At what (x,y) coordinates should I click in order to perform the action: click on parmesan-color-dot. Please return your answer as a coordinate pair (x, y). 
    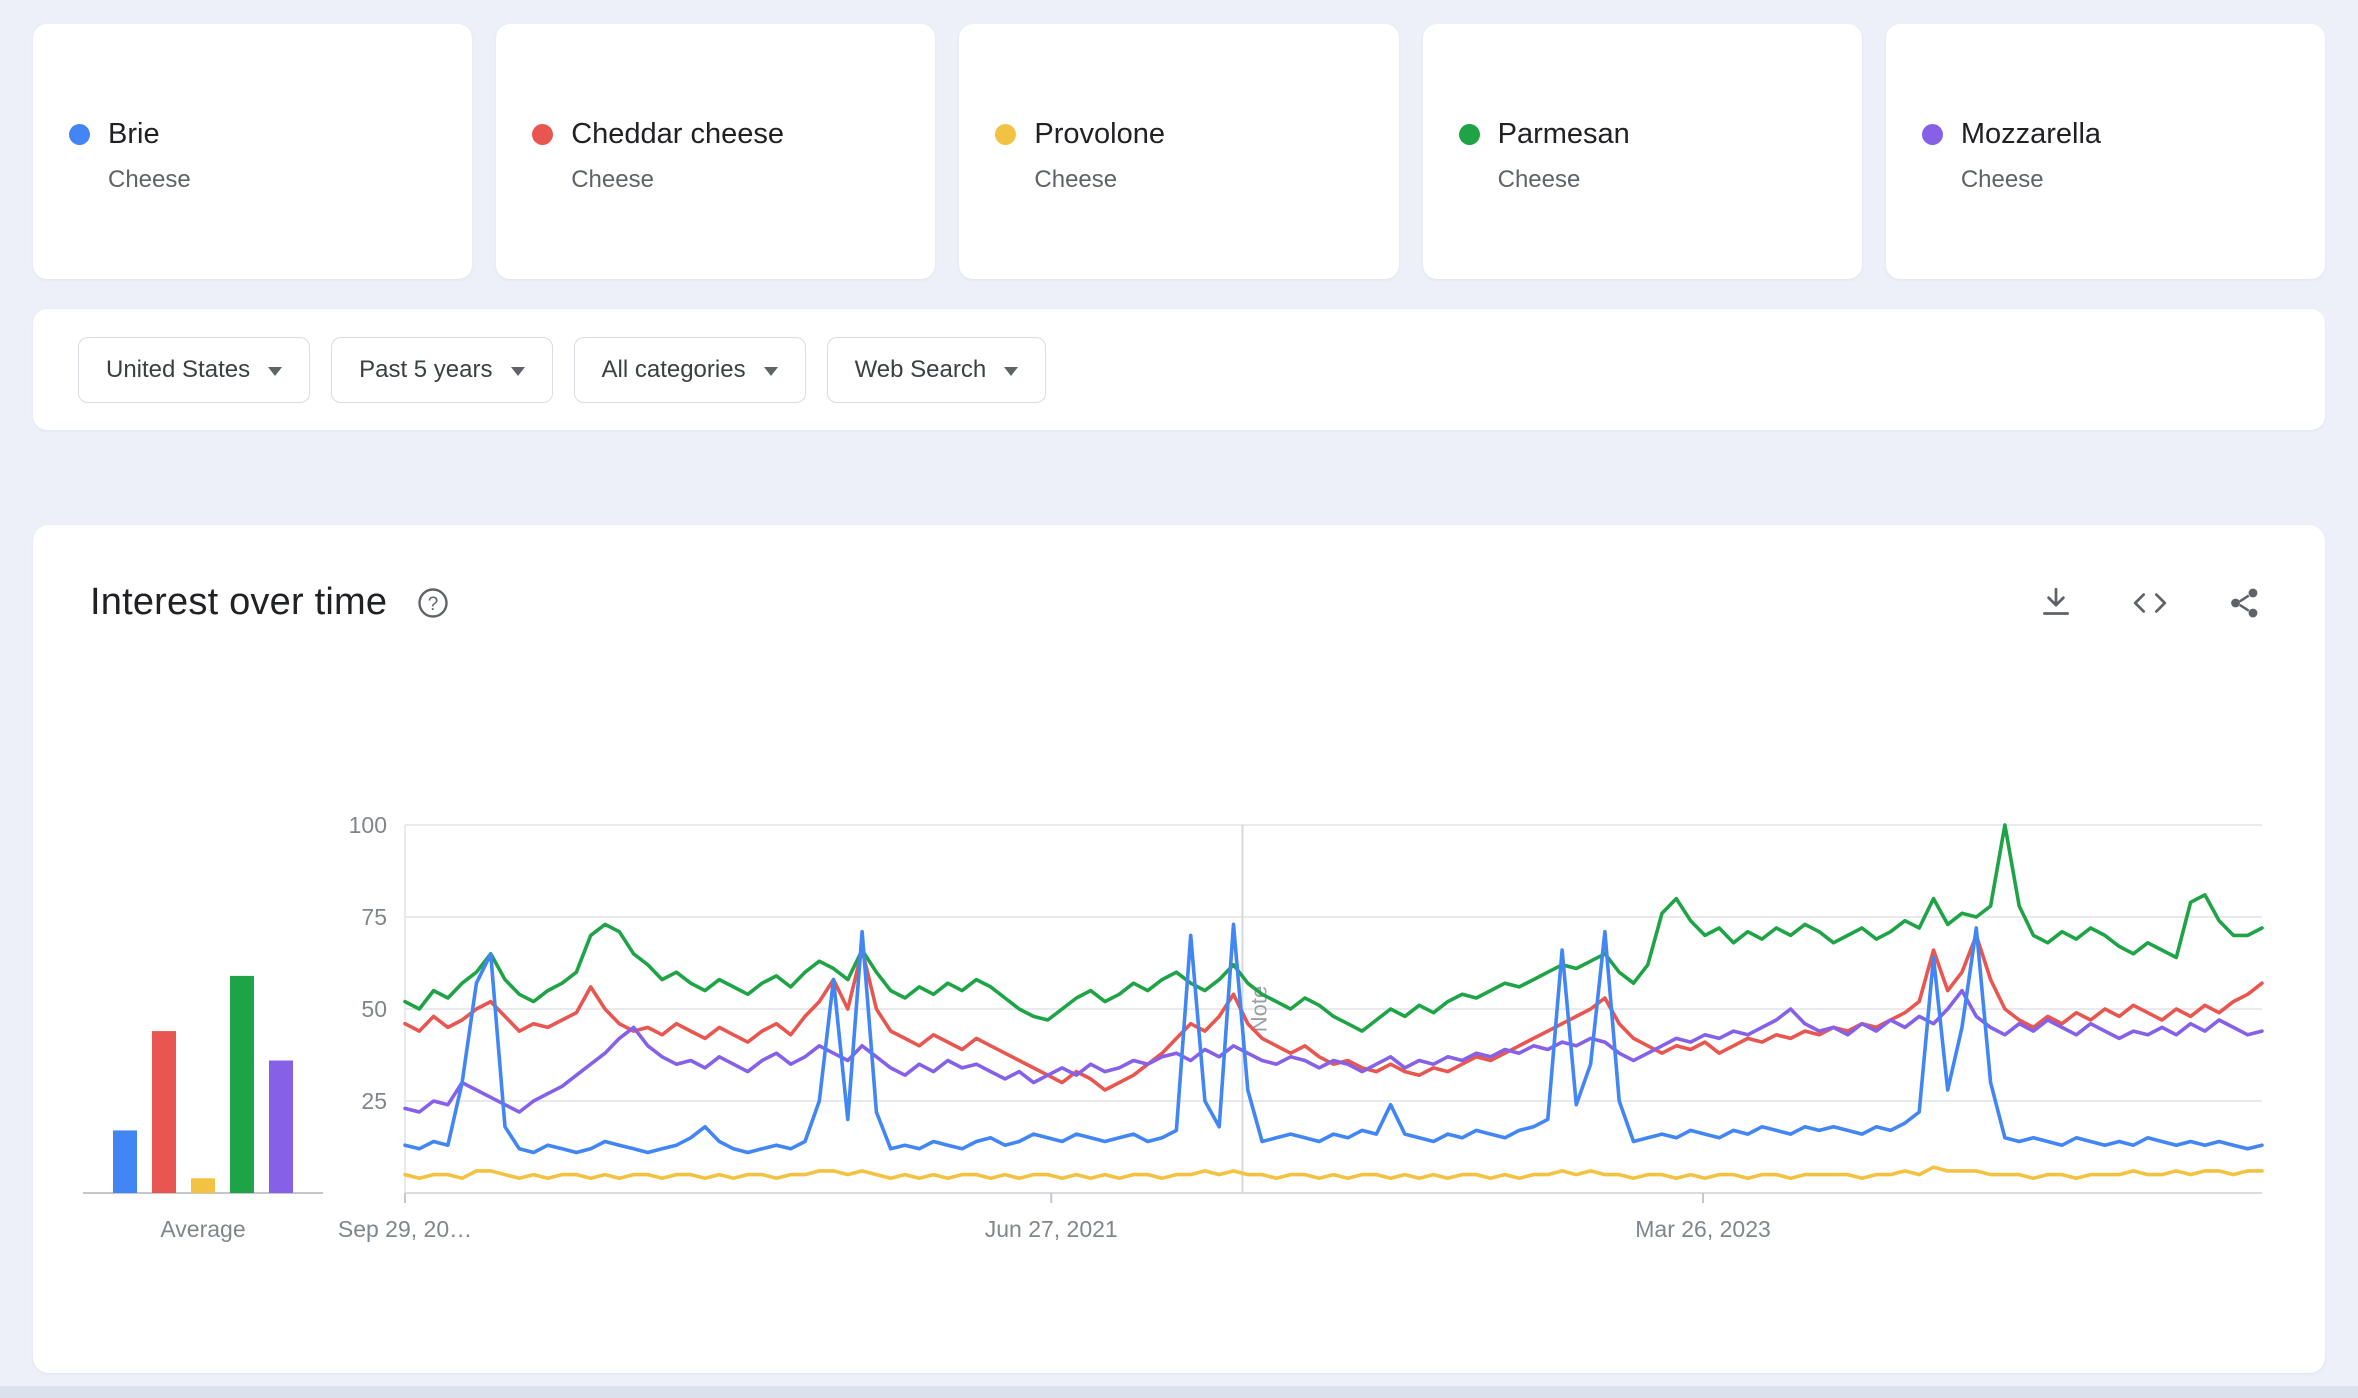
    Looking at the image, I should click on (1469, 134).